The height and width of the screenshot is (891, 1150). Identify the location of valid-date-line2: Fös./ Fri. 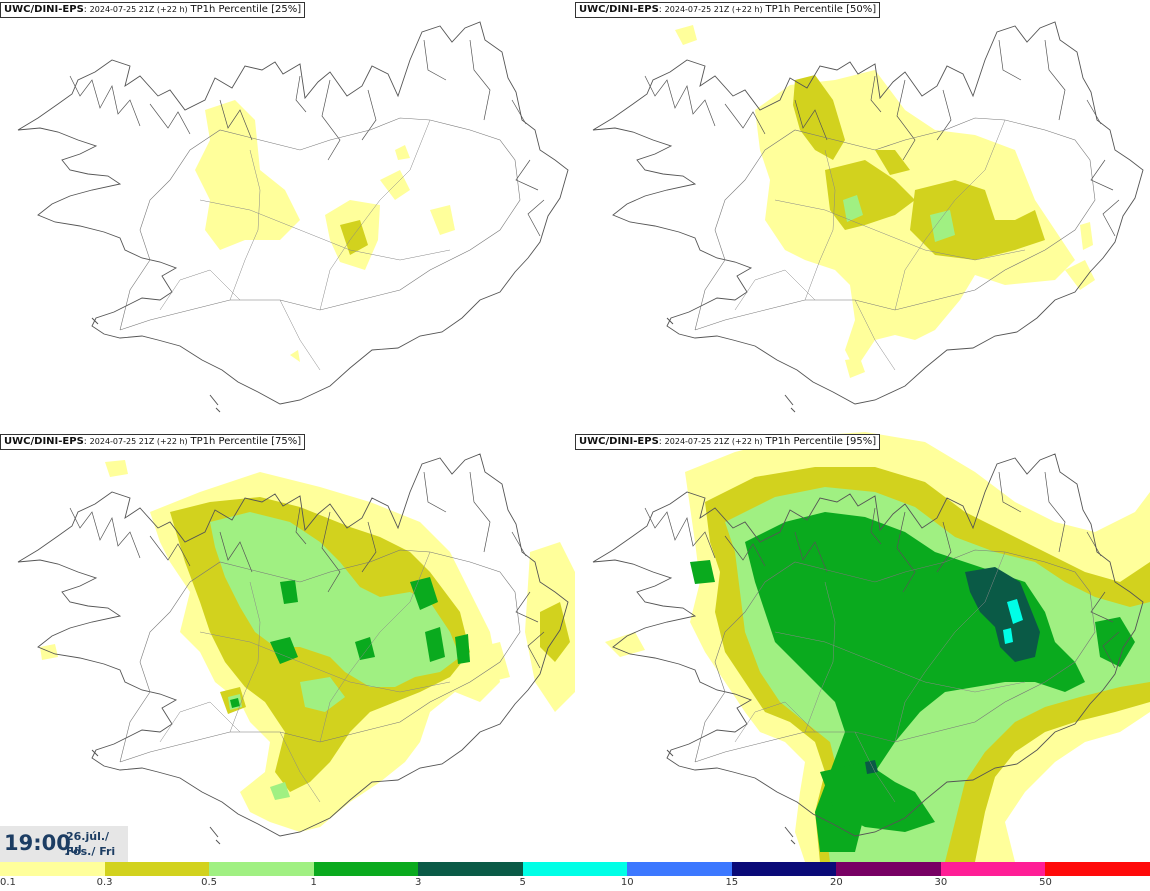
(91, 851).